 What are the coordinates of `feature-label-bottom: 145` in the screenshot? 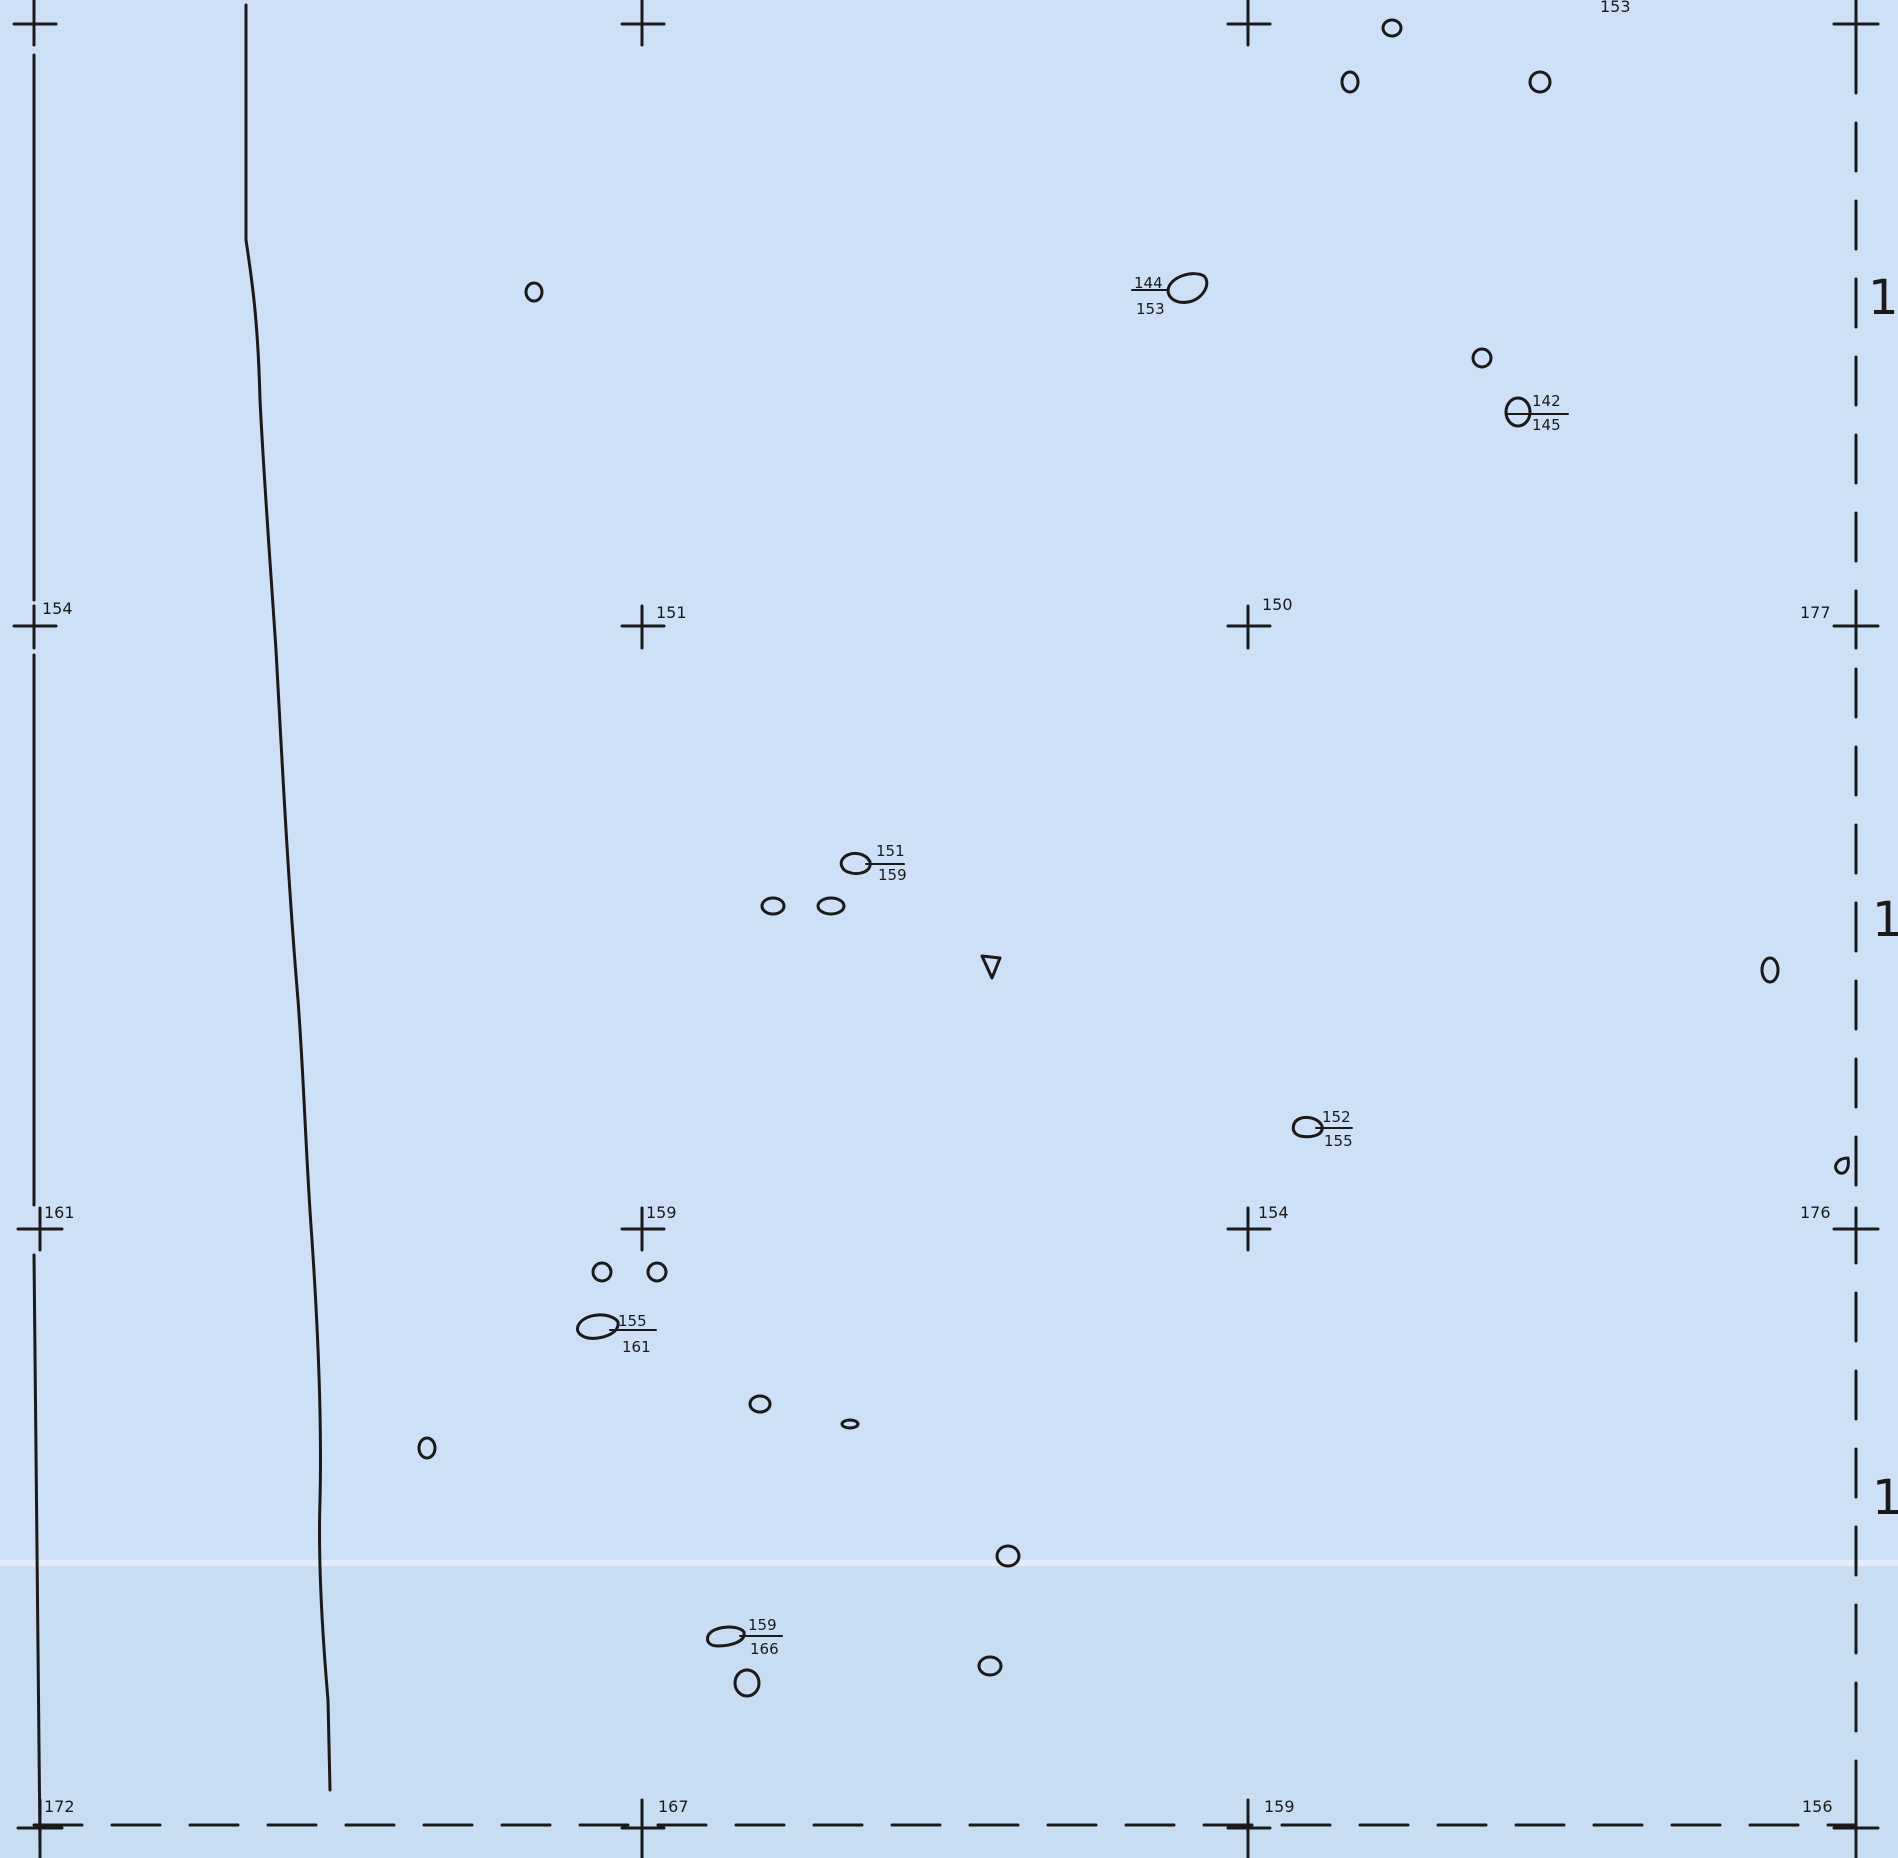 It's located at (1546, 425).